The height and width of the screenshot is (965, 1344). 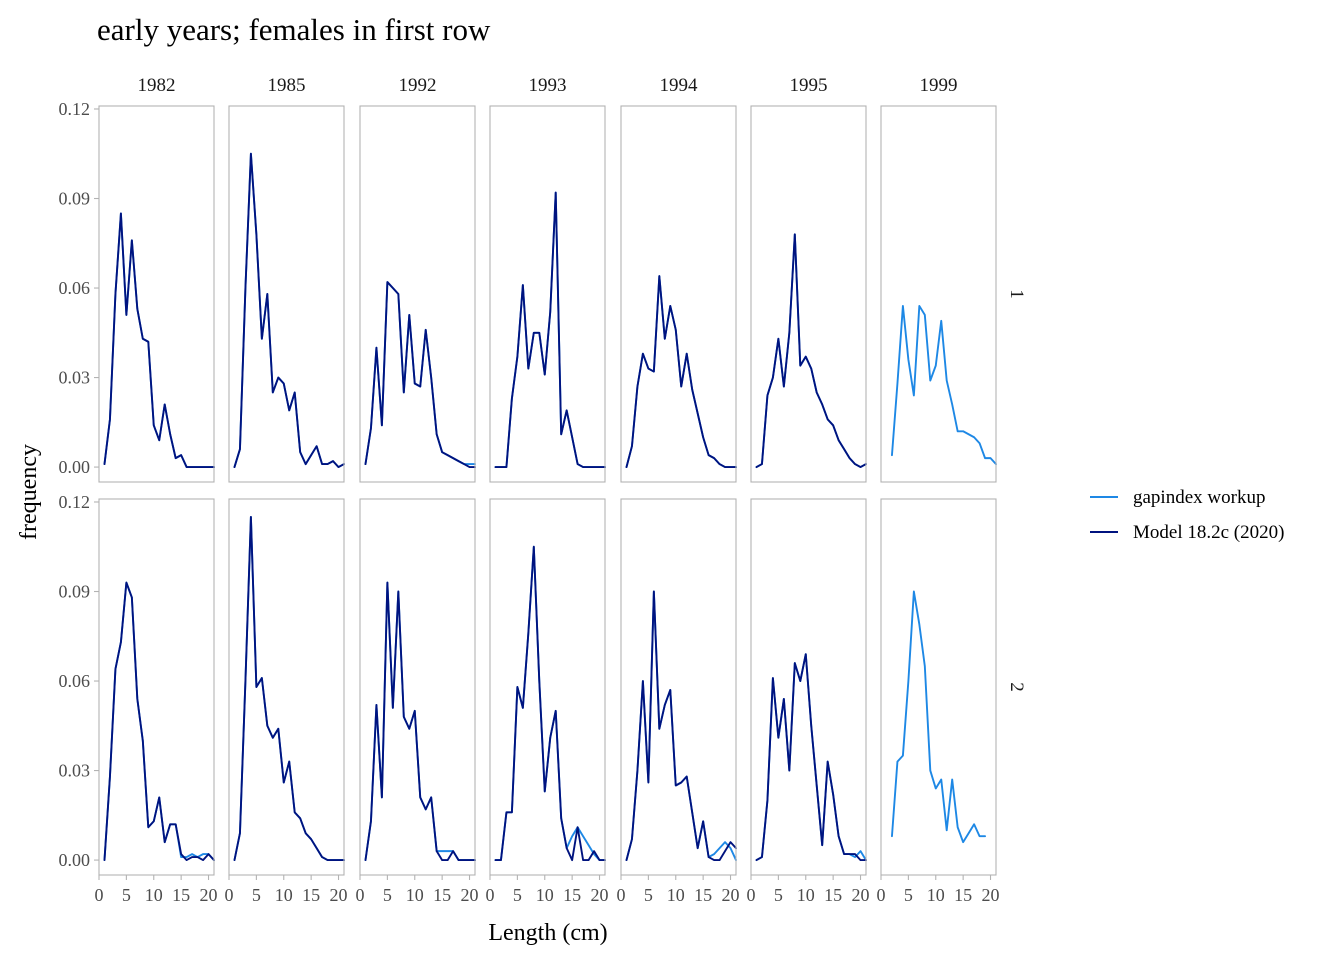 What do you see at coordinates (1199, 497) in the screenshot?
I see `legend-label: gapindex workup` at bounding box center [1199, 497].